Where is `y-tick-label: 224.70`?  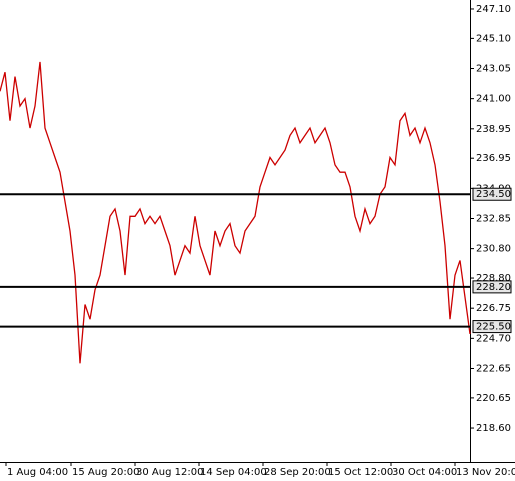 y-tick-label: 224.70 is located at coordinates (493, 338).